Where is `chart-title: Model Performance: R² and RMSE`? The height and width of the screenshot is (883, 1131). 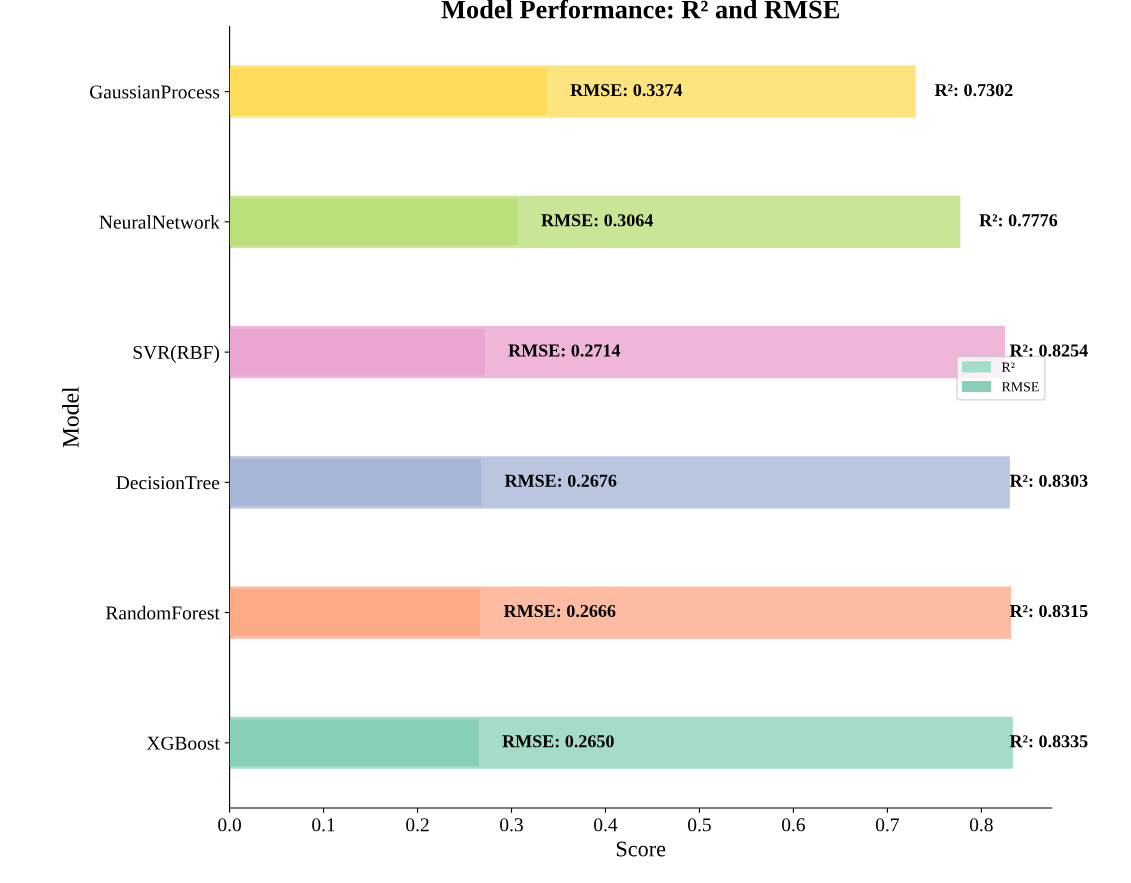
chart-title: Model Performance: R² and RMSE is located at coordinates (640, 9).